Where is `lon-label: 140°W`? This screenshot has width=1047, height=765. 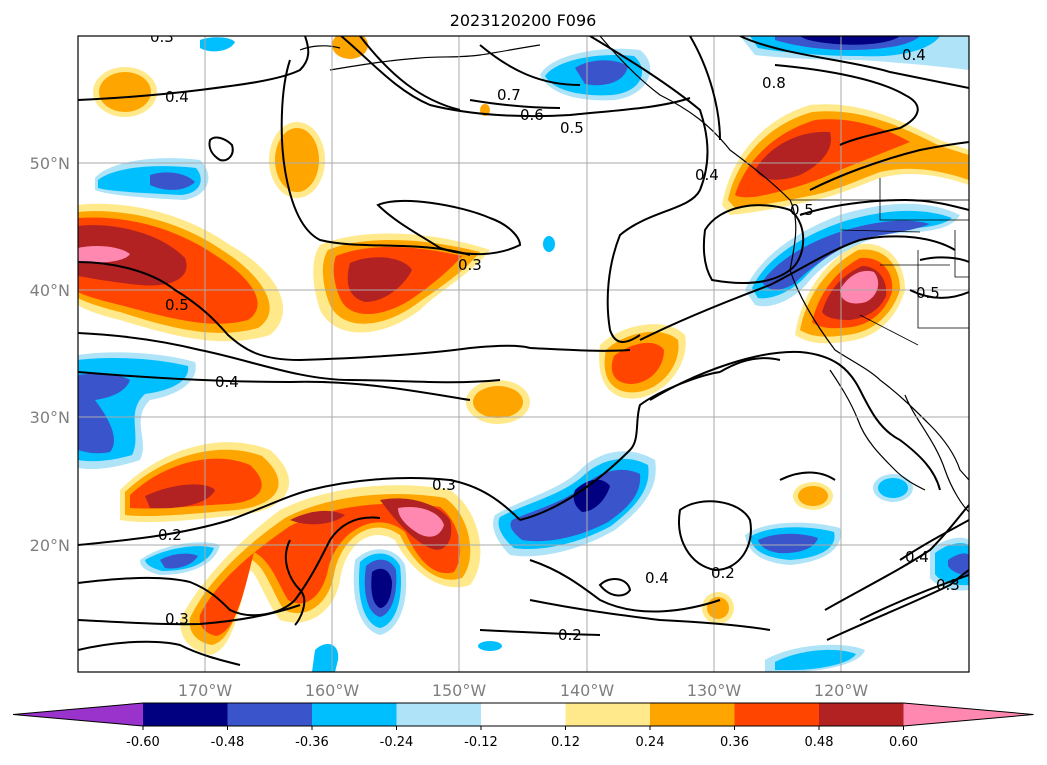
lon-label: 140°W is located at coordinates (587, 690).